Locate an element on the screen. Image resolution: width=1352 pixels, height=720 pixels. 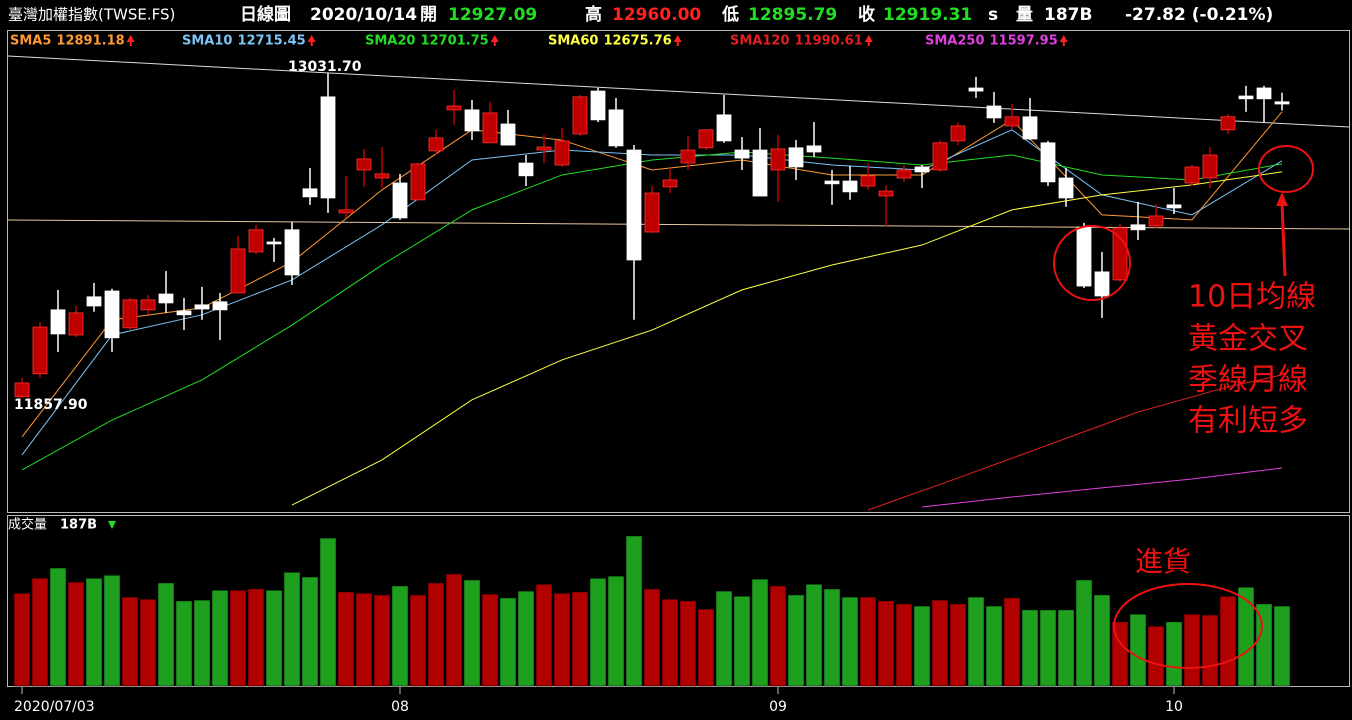
header-item: 日線圖 is located at coordinates (265, 14).